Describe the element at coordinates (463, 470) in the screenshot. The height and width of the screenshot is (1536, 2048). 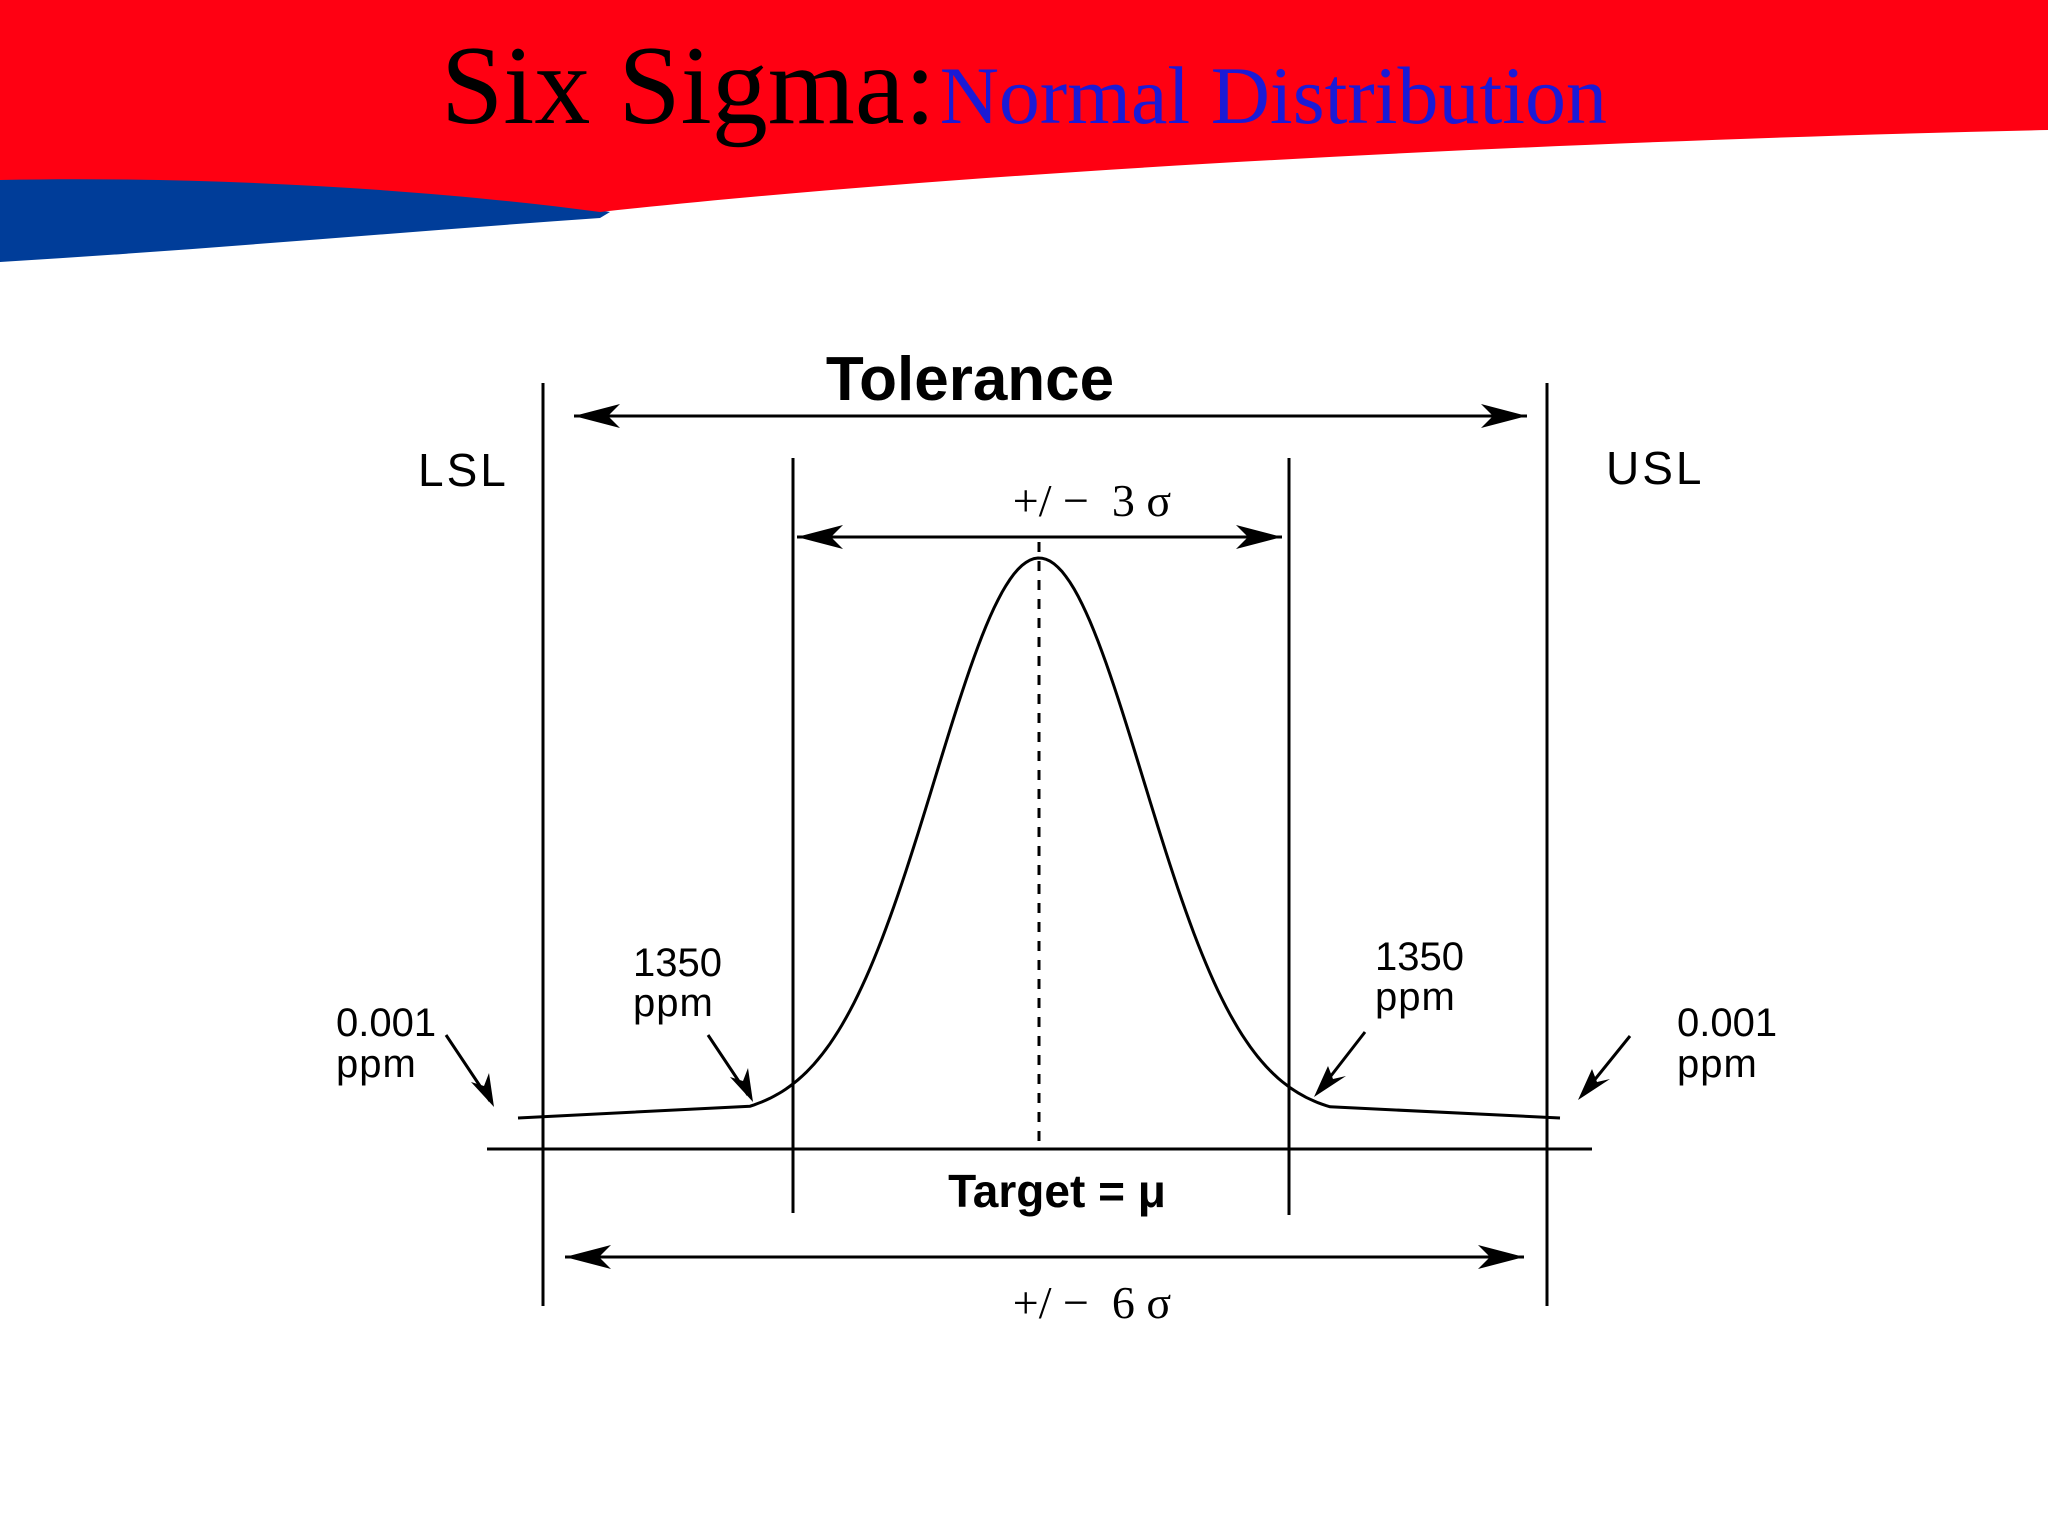
I see `lsl-label: LSL` at that location.